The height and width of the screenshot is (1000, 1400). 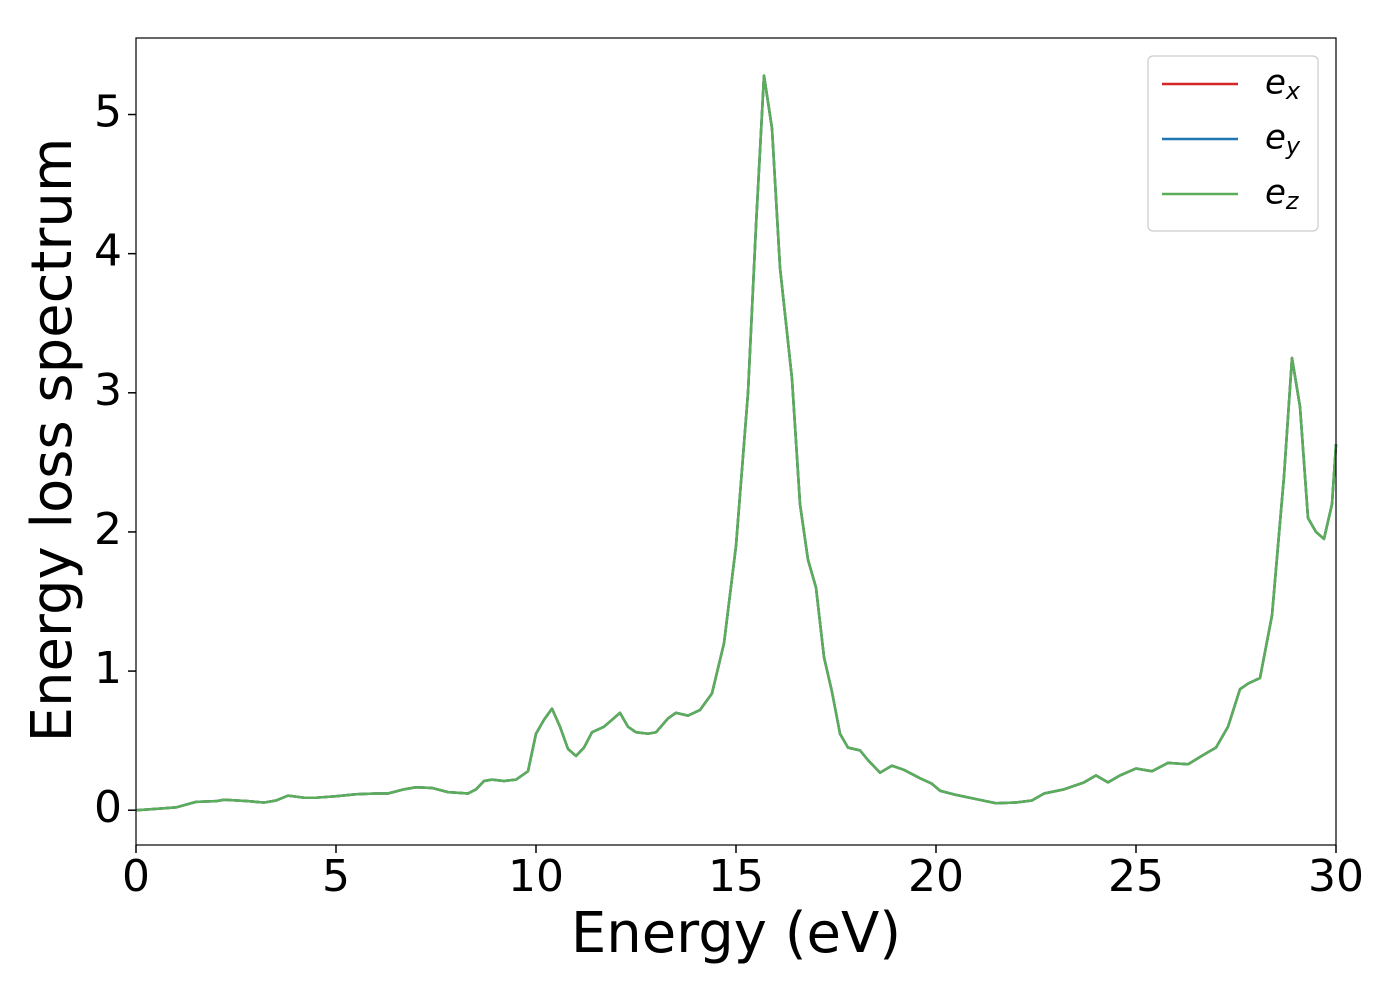 What do you see at coordinates (736, 876) in the screenshot?
I see `x-tick-label: 15` at bounding box center [736, 876].